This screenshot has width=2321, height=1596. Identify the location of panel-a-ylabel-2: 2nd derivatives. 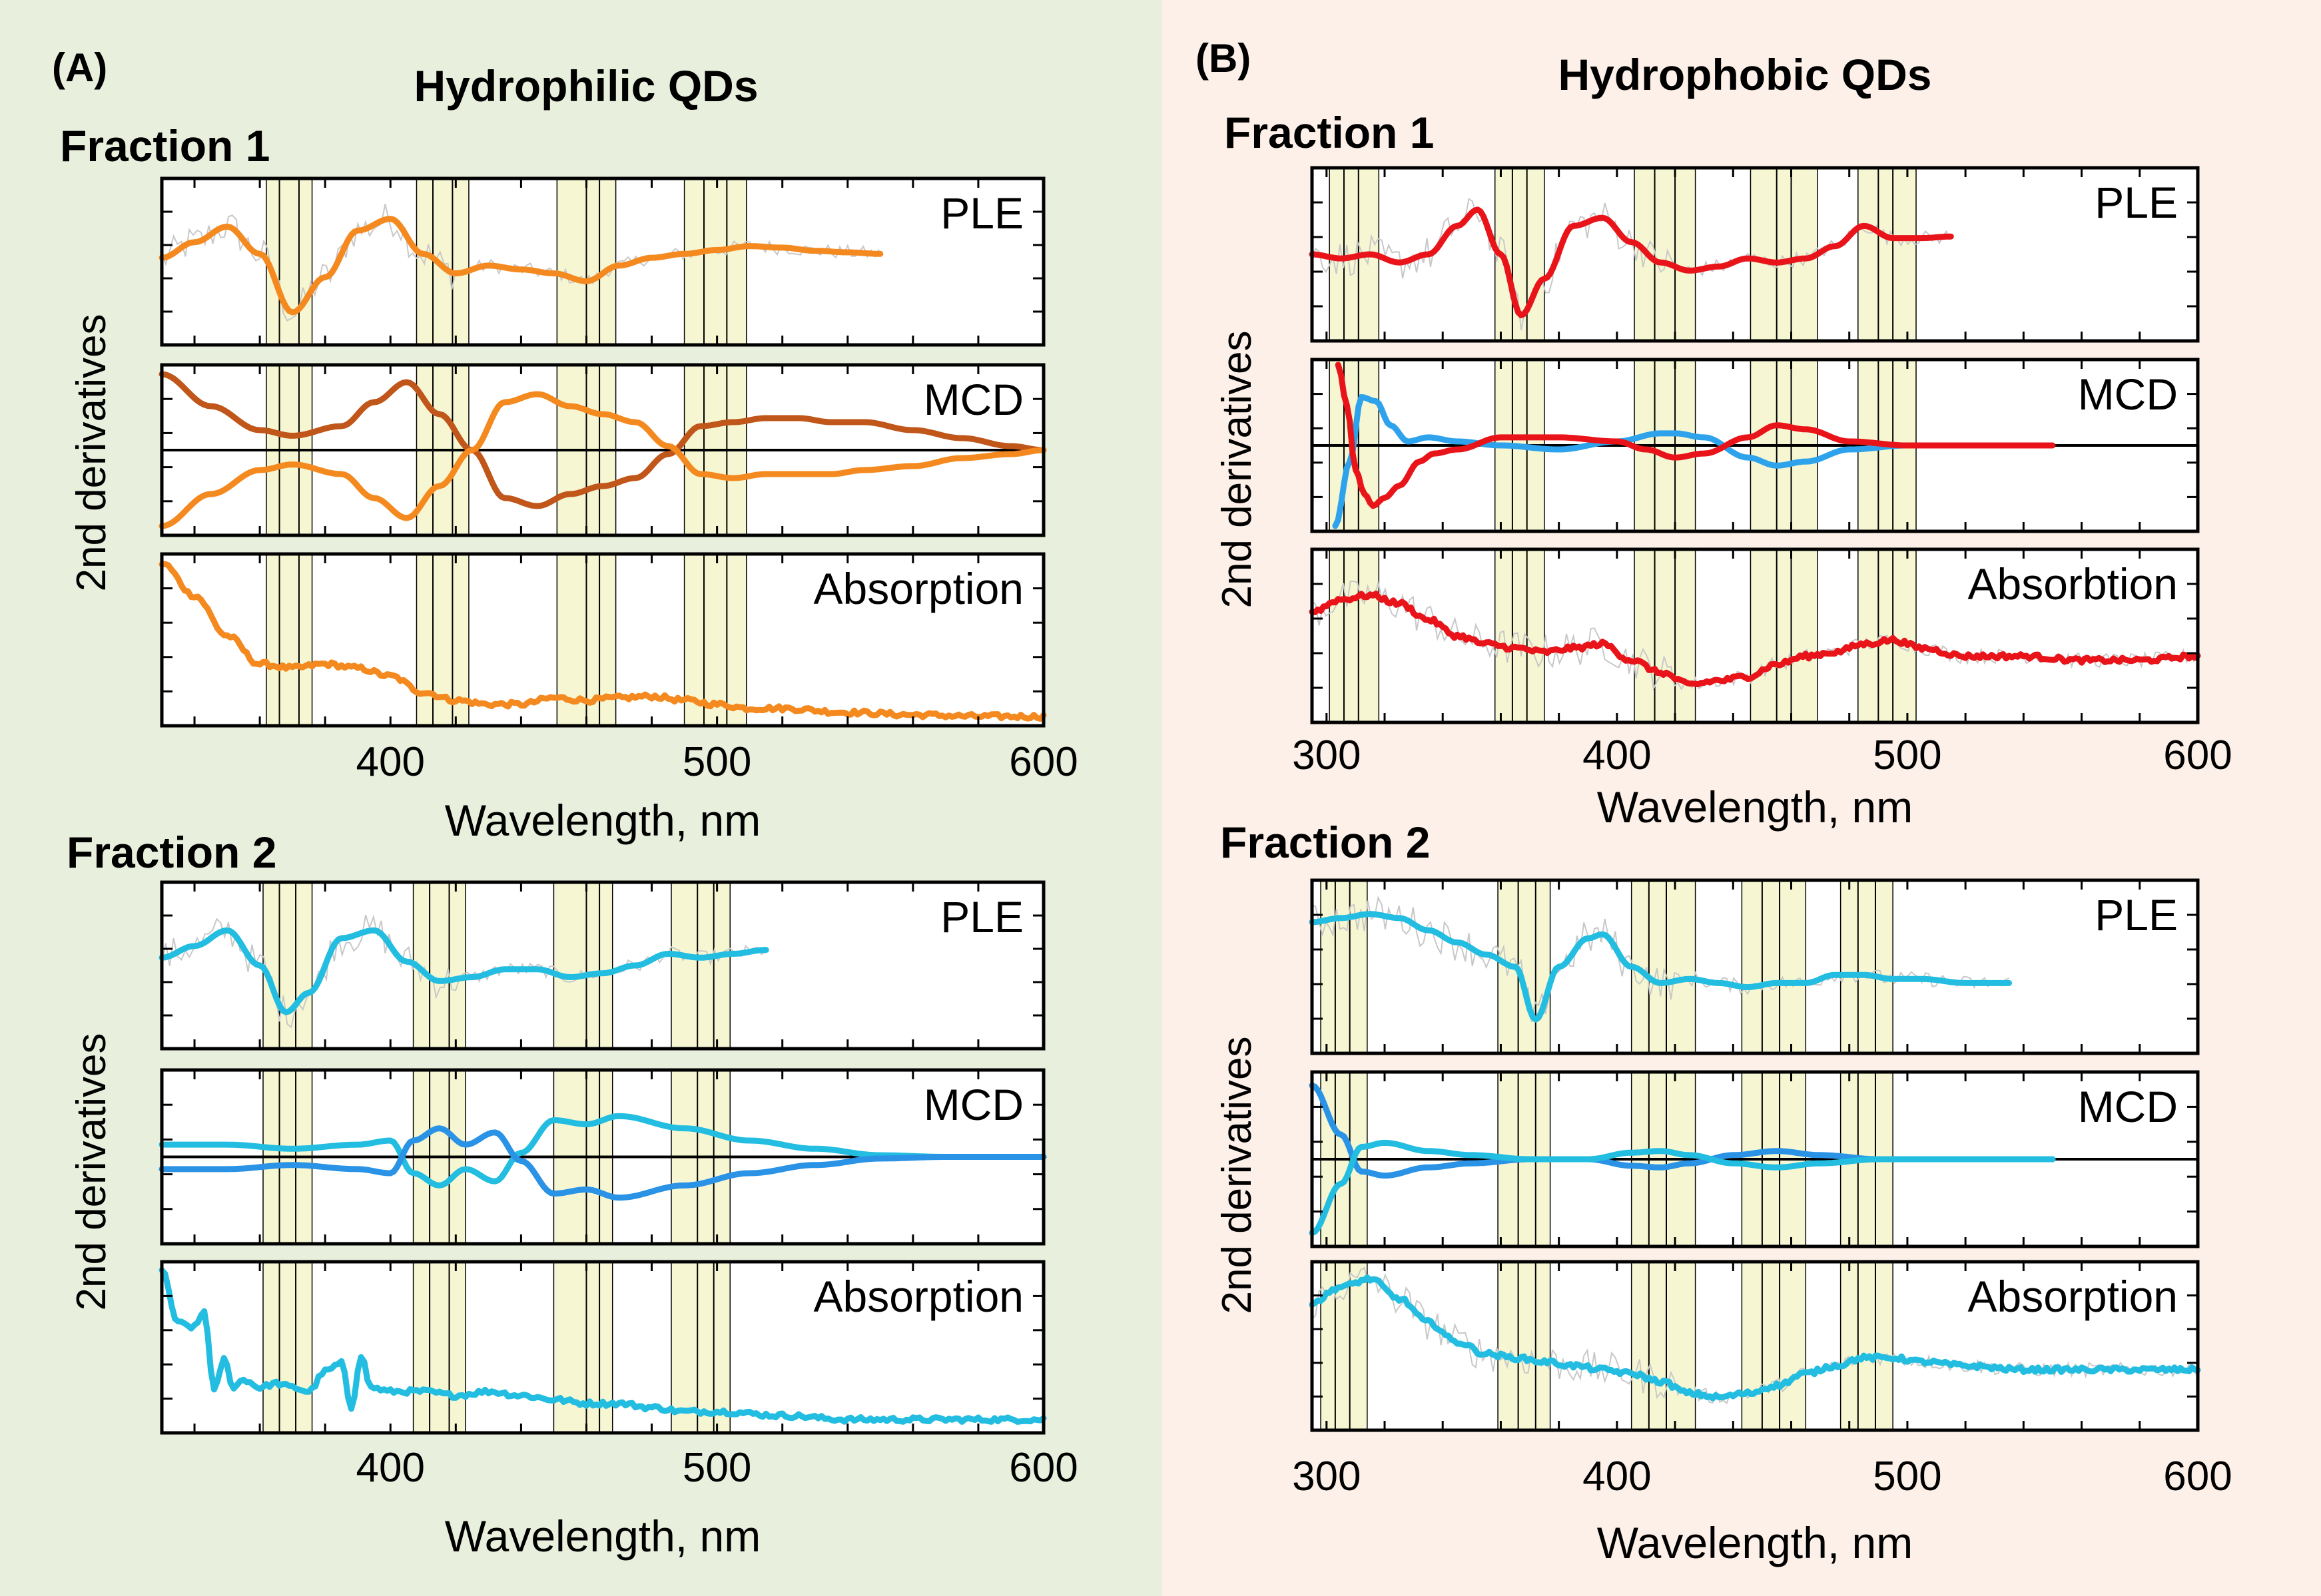
(92, 1171).